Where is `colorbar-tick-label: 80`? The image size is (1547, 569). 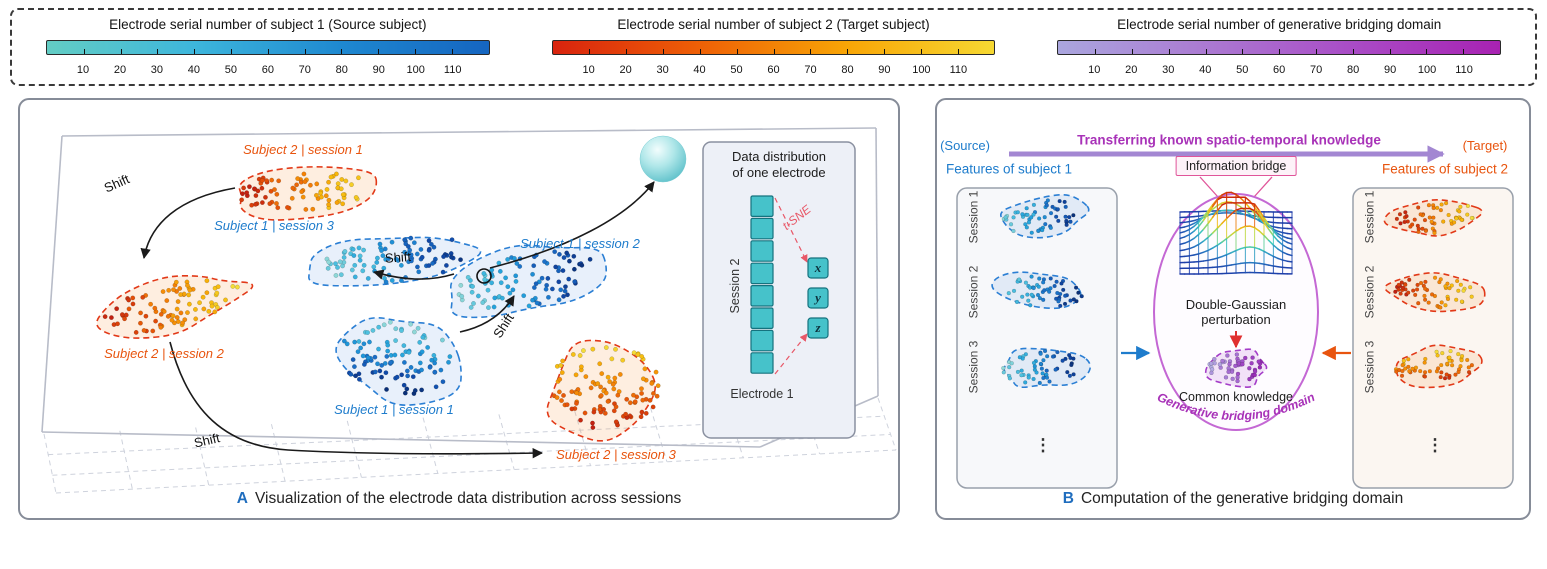
colorbar-tick-label: 80 is located at coordinates (341, 70).